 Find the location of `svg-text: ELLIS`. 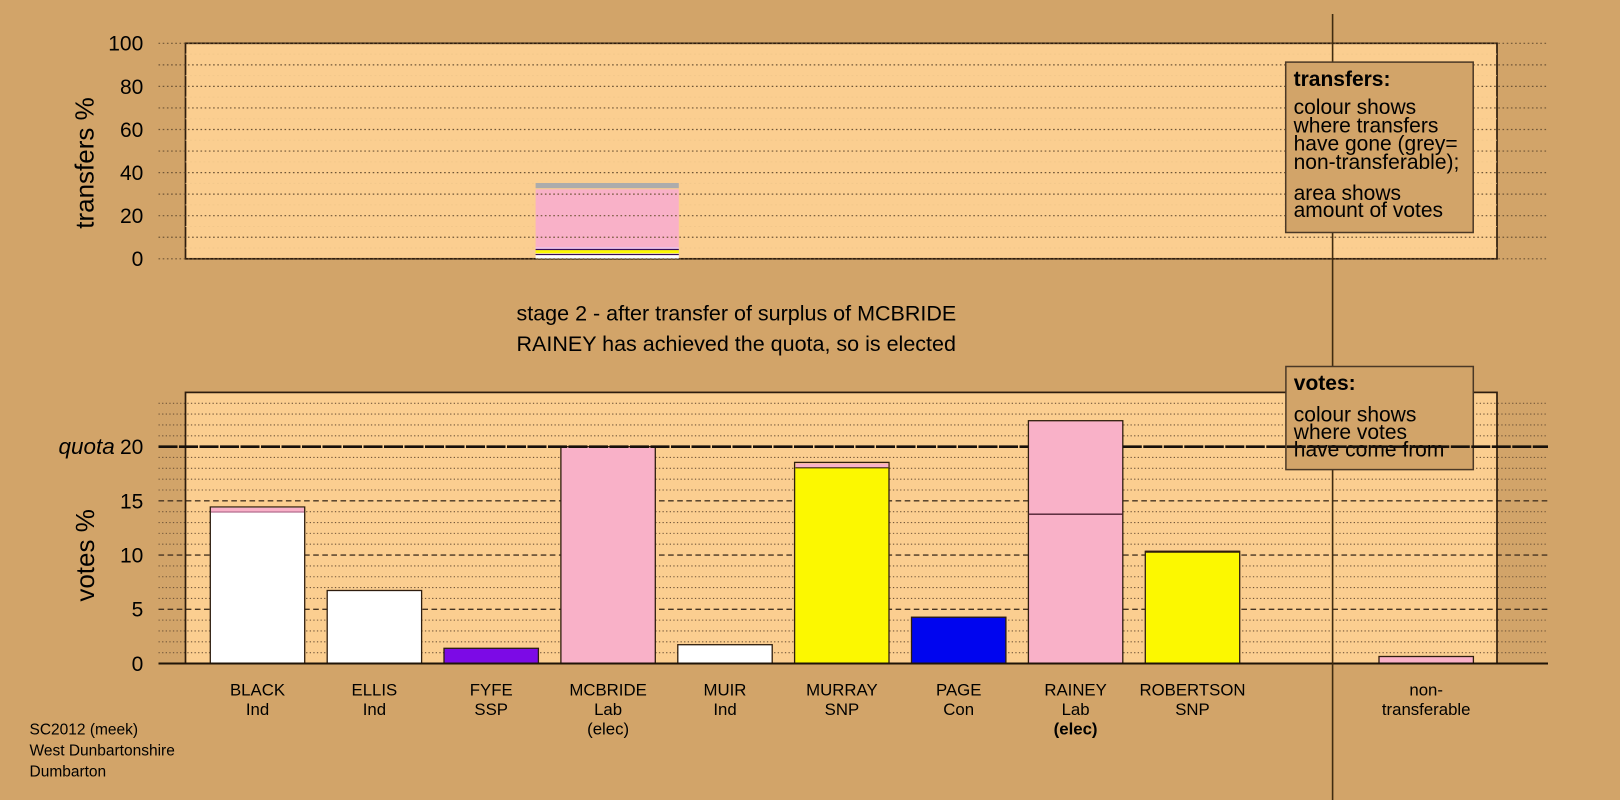

svg-text: ELLIS is located at coordinates (375, 690).